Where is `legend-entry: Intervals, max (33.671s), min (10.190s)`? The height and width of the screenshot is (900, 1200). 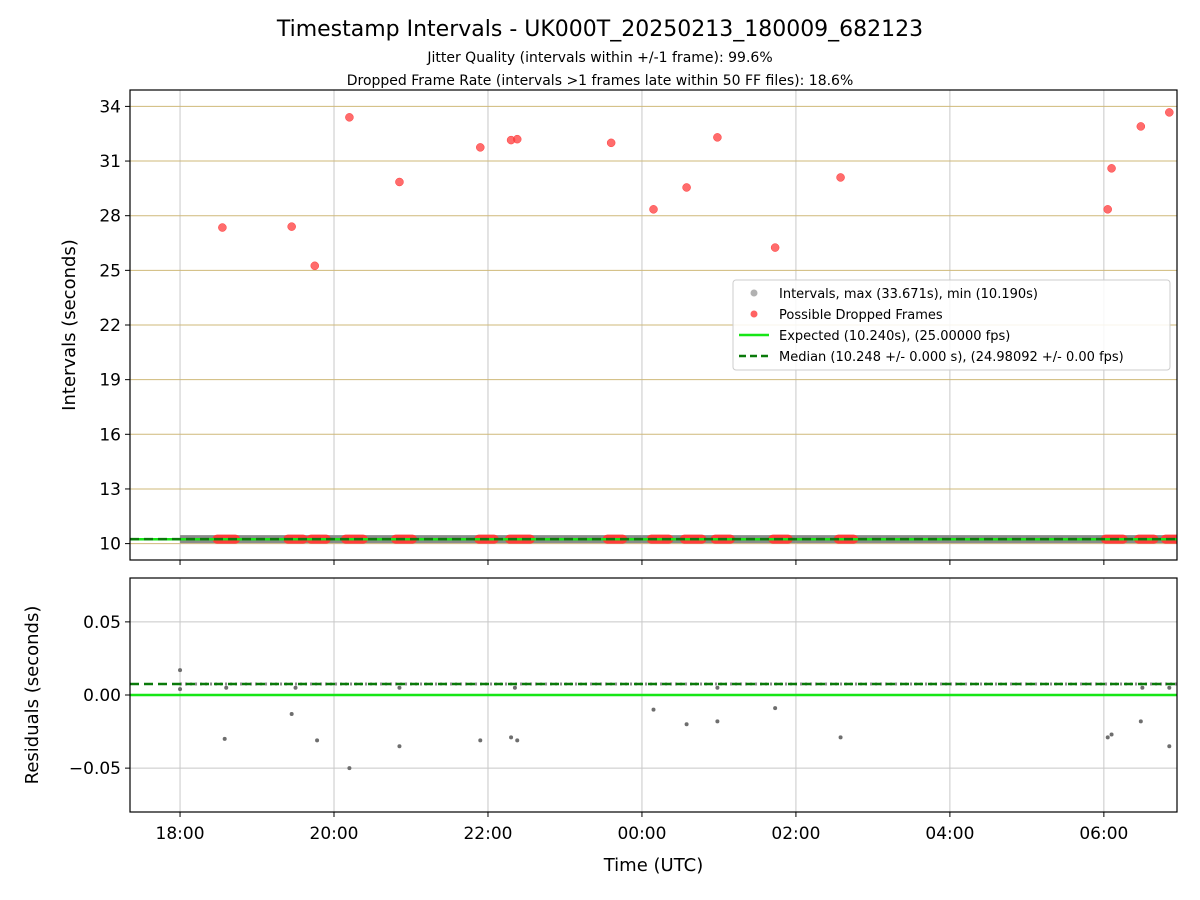 legend-entry: Intervals, max (33.671s), min (10.190s) is located at coordinates (908, 294).